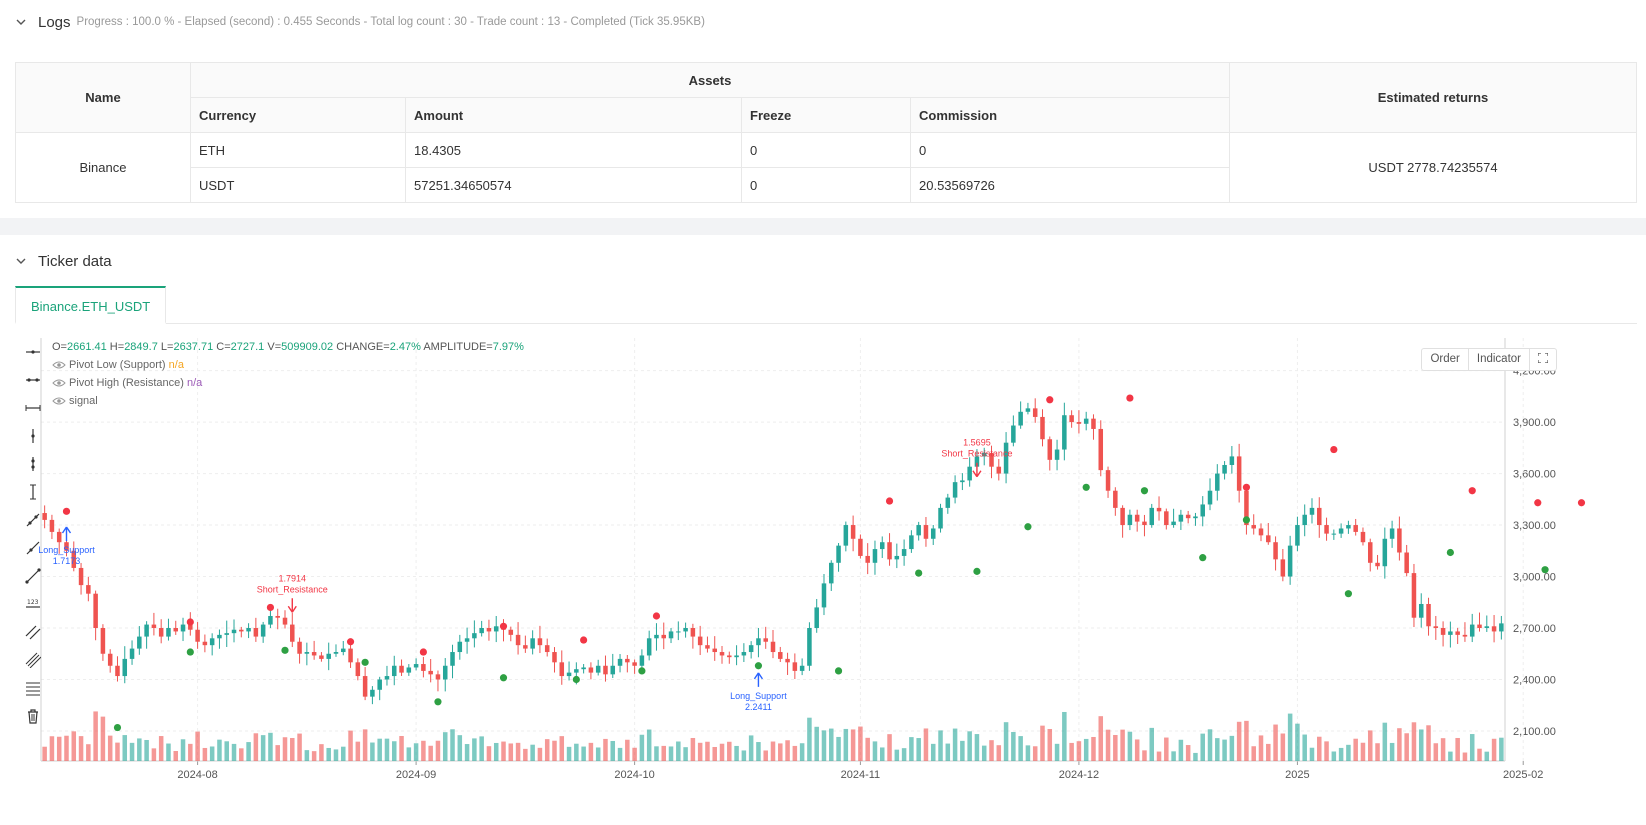 The width and height of the screenshot is (1646, 825). Describe the element at coordinates (33, 660) in the screenshot. I see `pitchfork-tool-icon` at that location.